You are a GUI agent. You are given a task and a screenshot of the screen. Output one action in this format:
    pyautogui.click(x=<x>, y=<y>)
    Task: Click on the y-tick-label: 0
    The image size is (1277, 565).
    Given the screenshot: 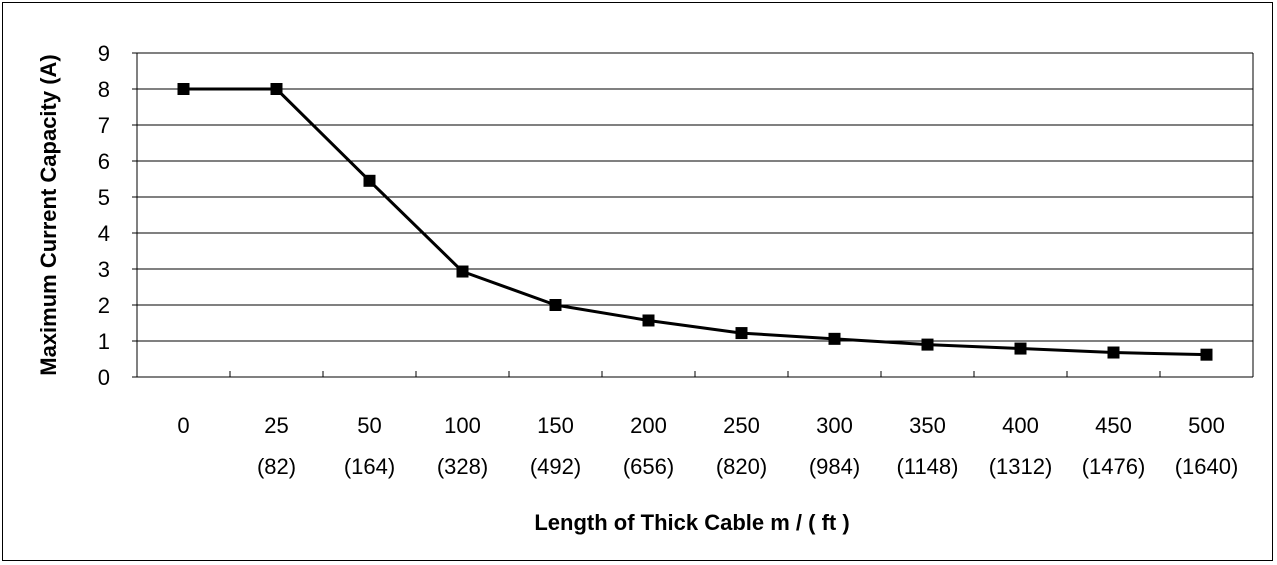 What is the action you would take?
    pyautogui.click(x=104, y=377)
    